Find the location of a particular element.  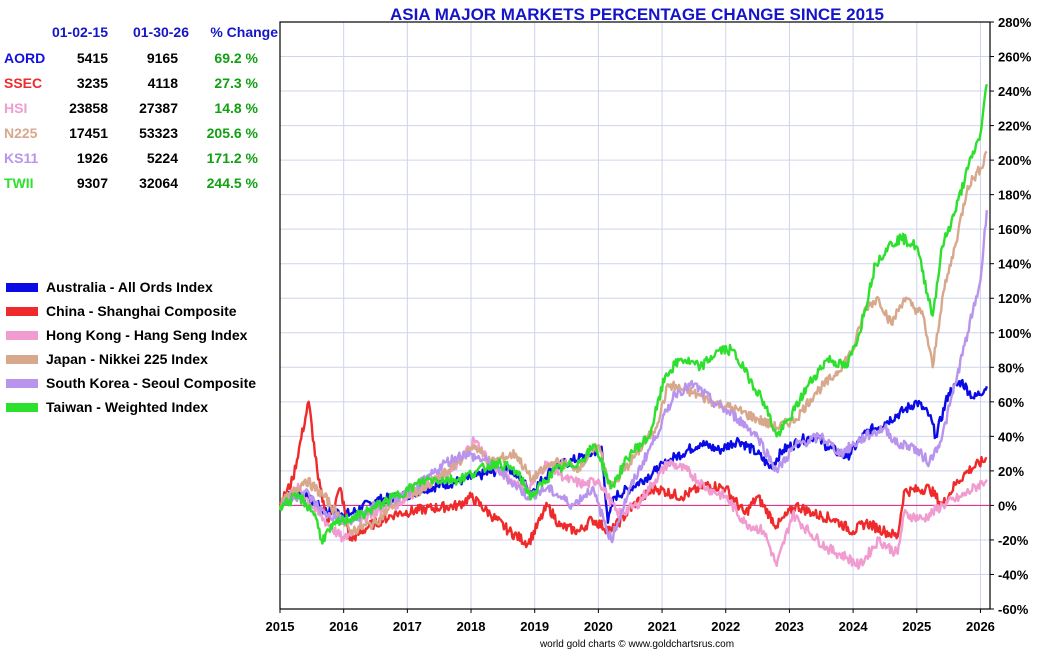

table-row-change: 244.5 % is located at coordinates (233, 183).